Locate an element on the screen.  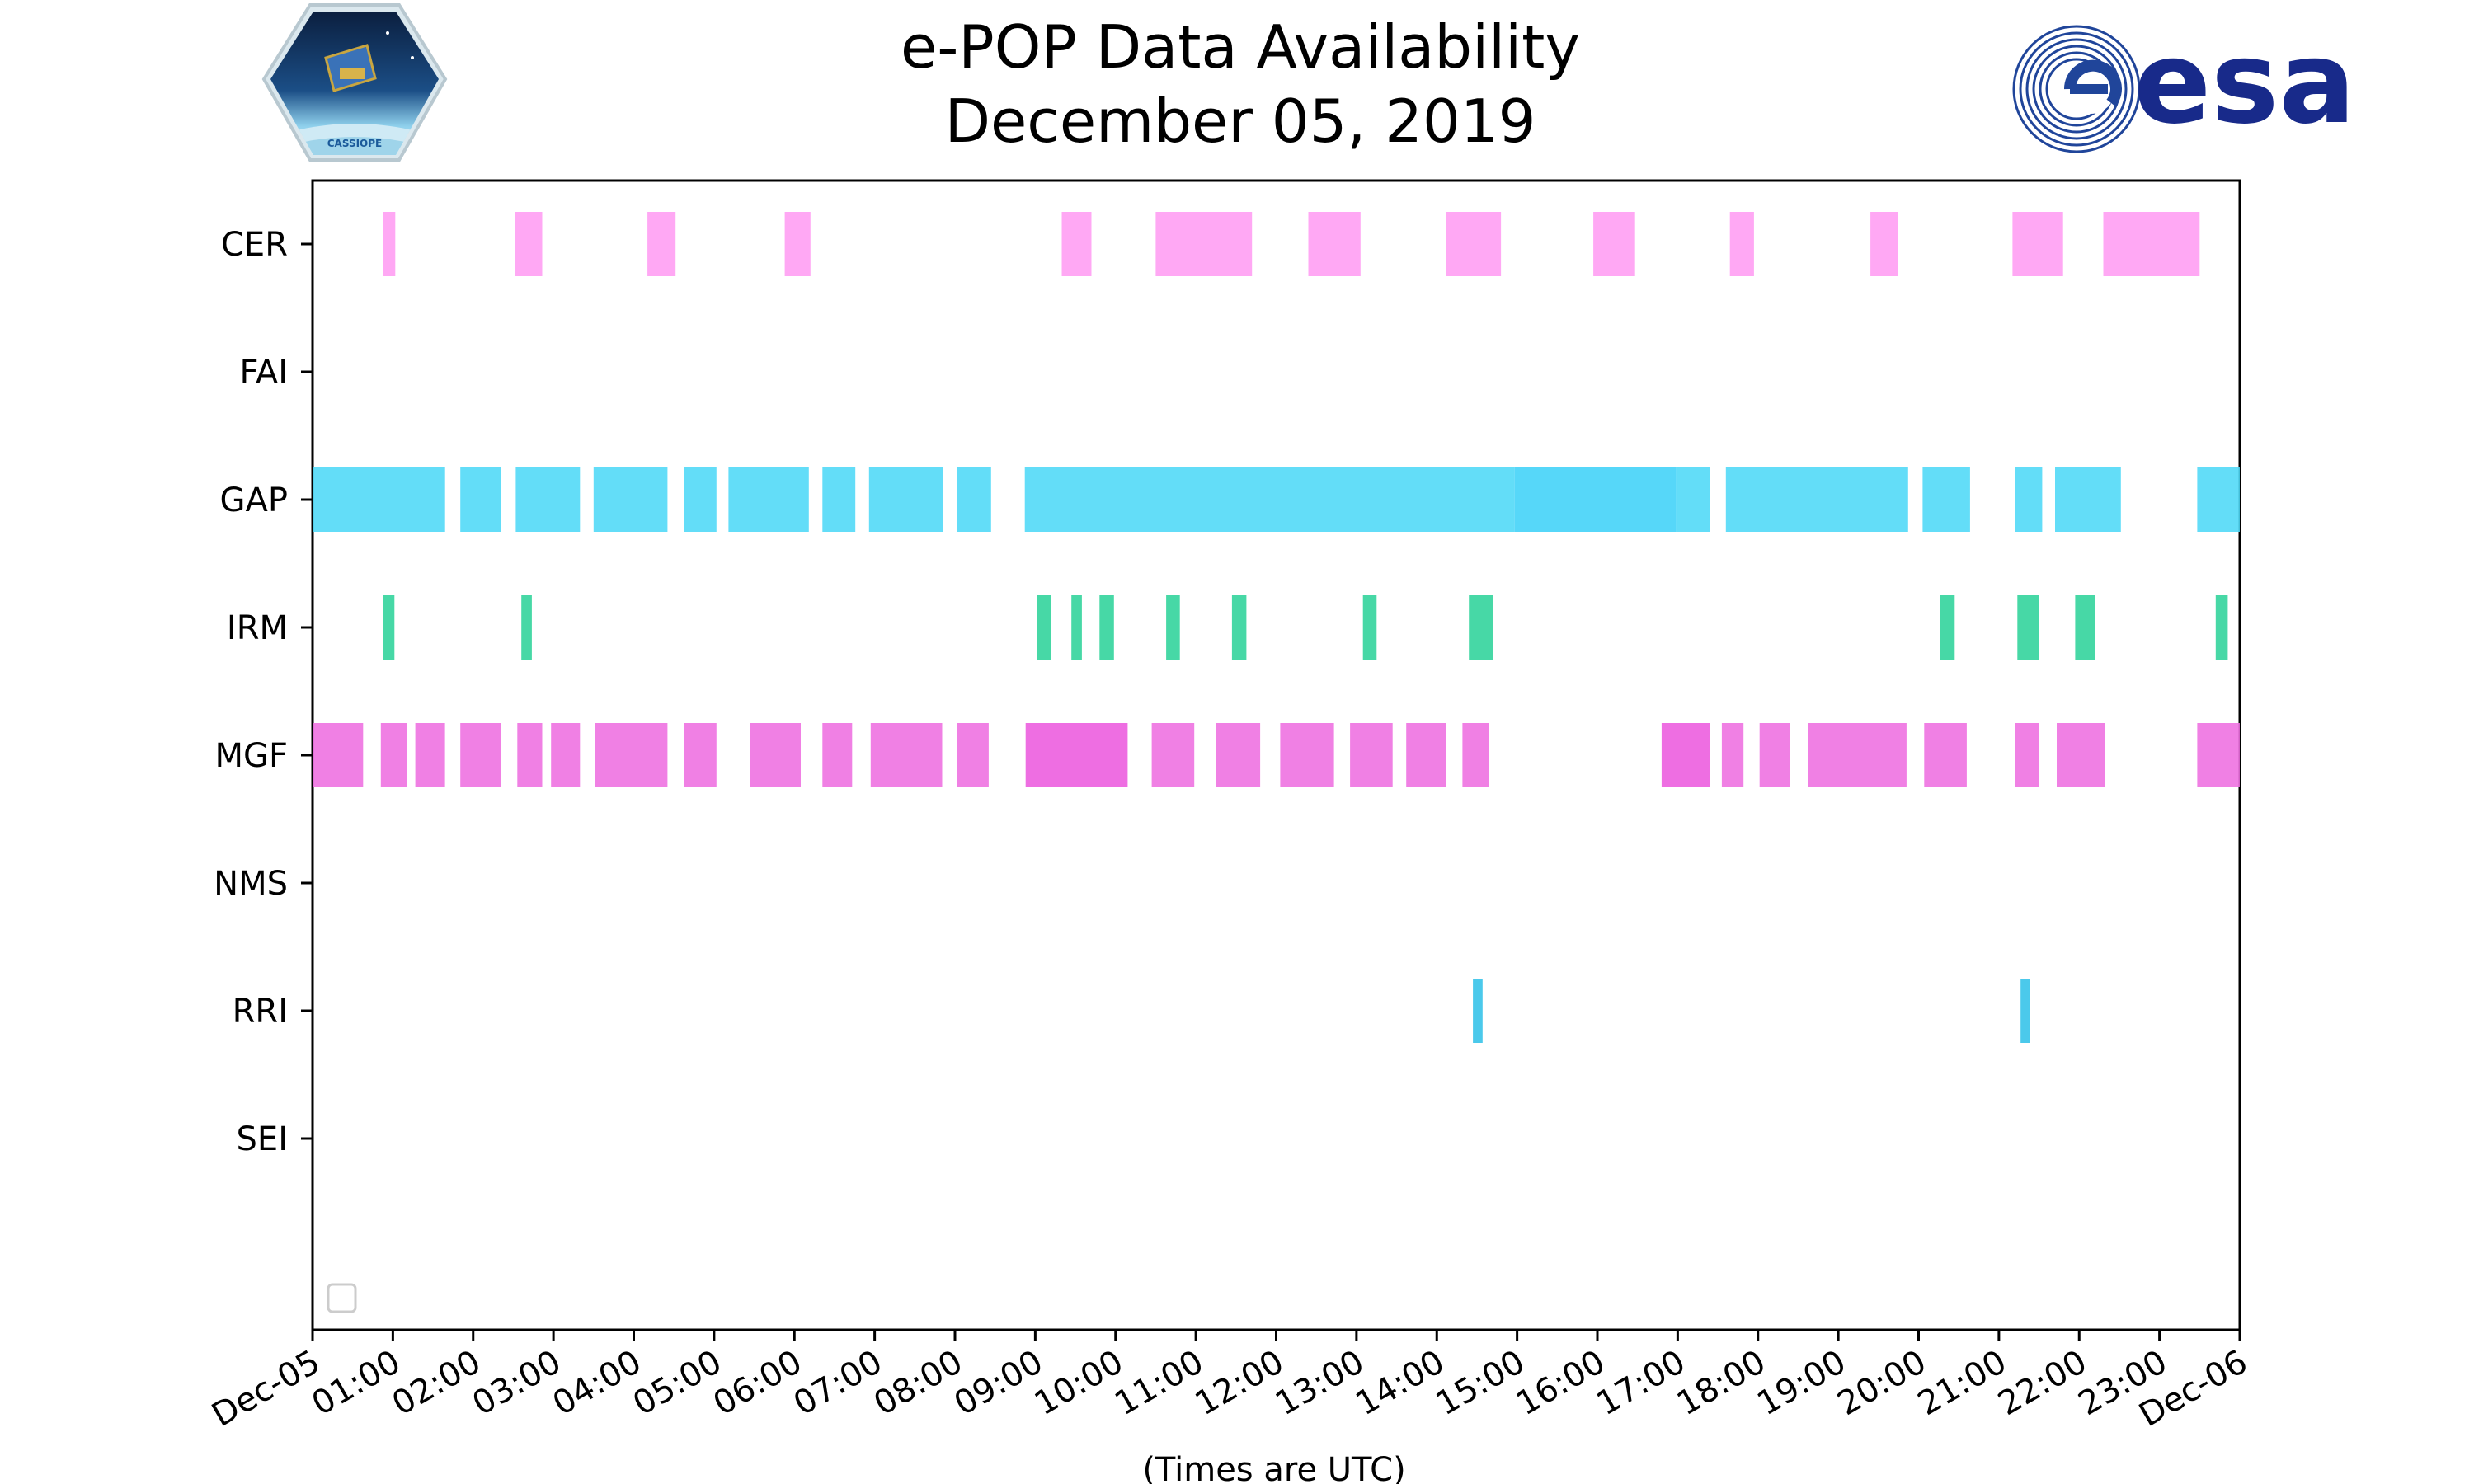
cassiope-logo is located at coordinates (354, 82).